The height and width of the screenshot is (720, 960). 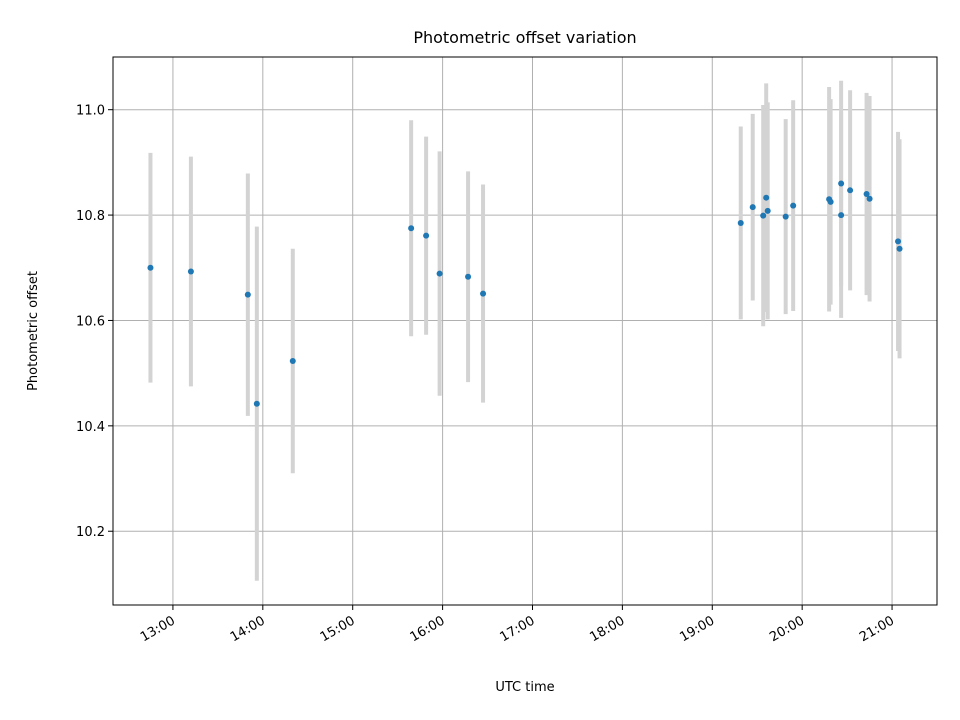 What do you see at coordinates (90, 427) in the screenshot?
I see `y-tick-label: 10.4` at bounding box center [90, 427].